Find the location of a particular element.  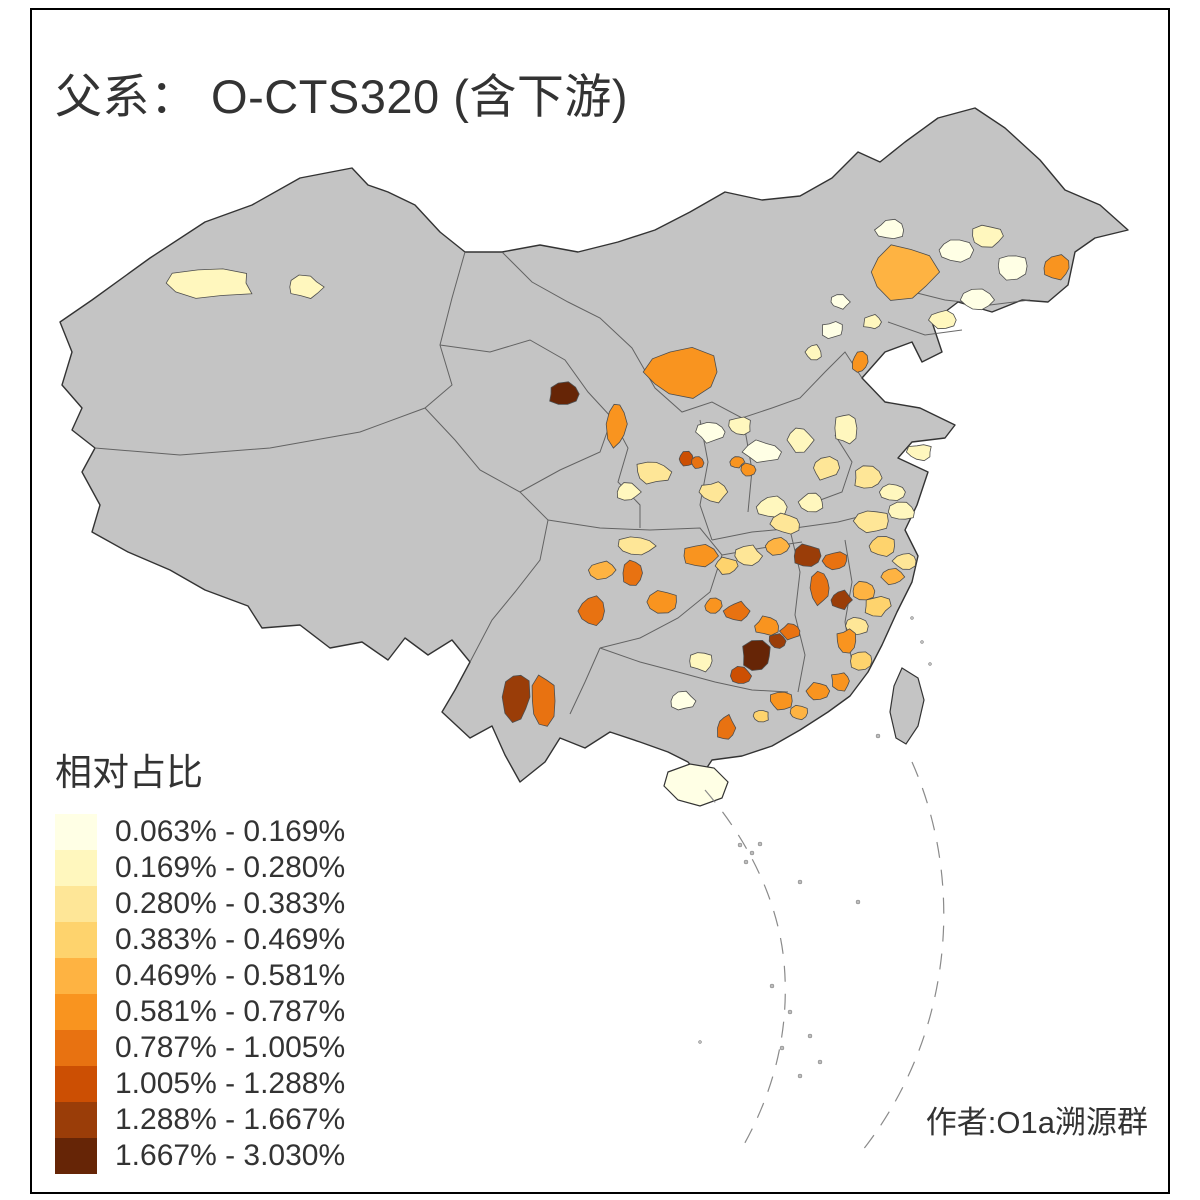

attribution: 作者:O1a溯源群 is located at coordinates (1036, 1122).